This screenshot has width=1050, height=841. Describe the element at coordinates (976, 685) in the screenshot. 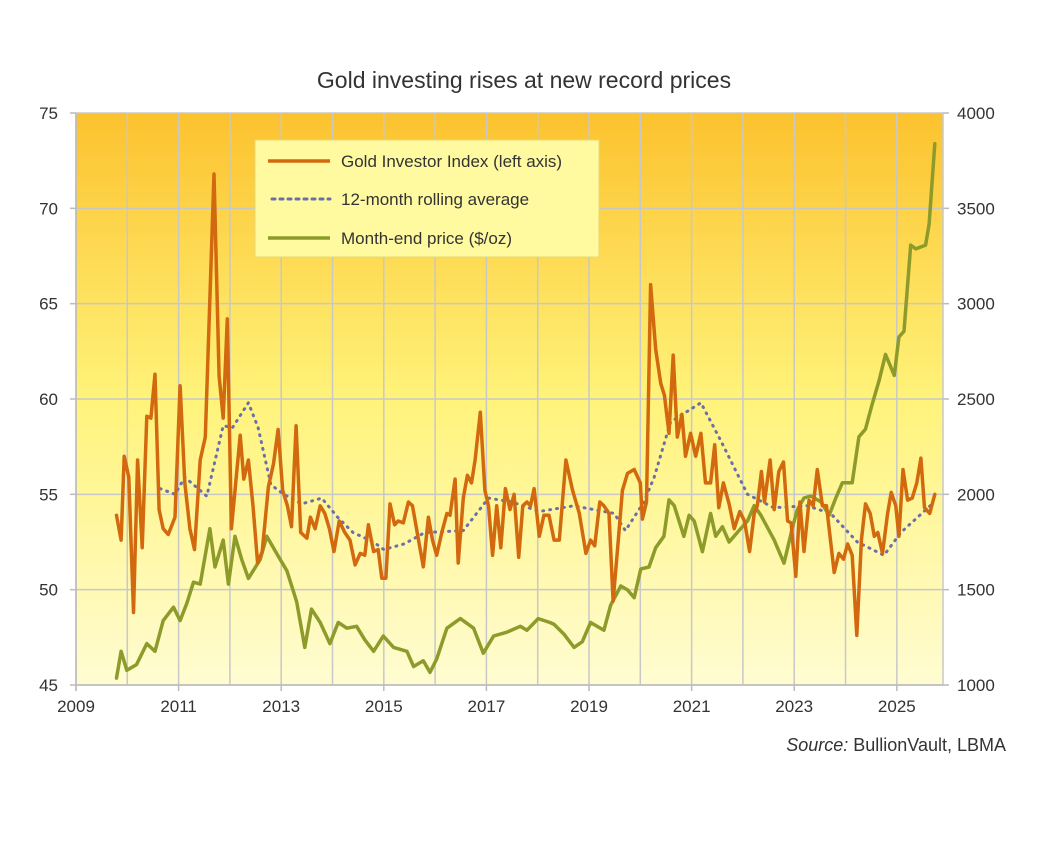

I see `y-right-tick-label: 1000` at that location.